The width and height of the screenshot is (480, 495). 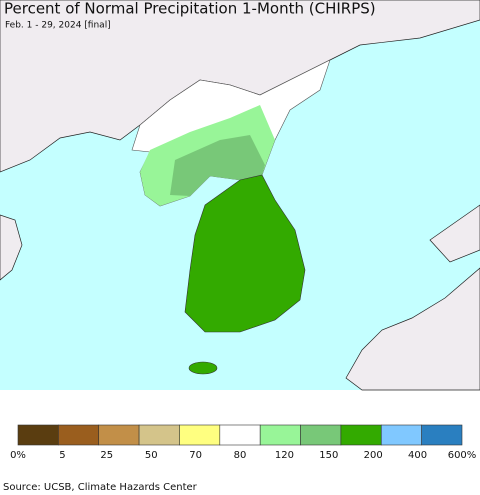 I want to click on legend-label: 25, so click(x=106, y=455).